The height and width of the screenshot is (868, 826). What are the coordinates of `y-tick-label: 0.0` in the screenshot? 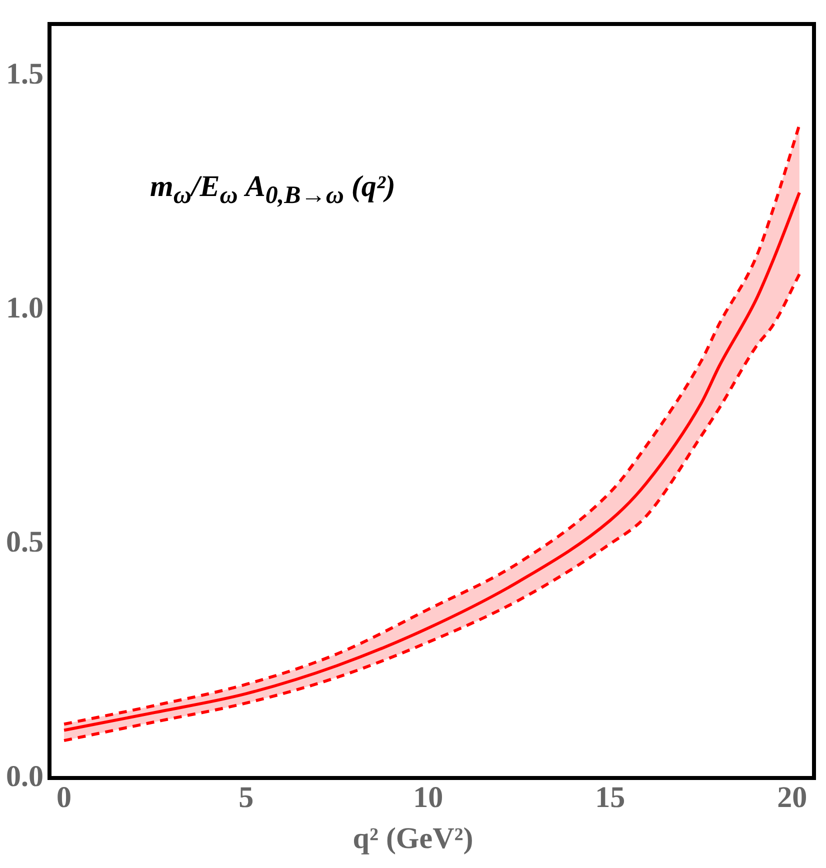 It's located at (25, 776).